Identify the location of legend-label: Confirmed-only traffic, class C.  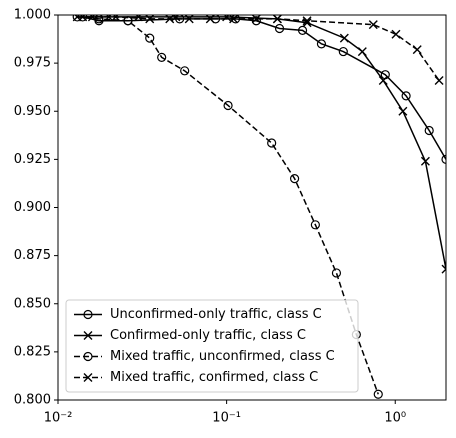
(208, 335).